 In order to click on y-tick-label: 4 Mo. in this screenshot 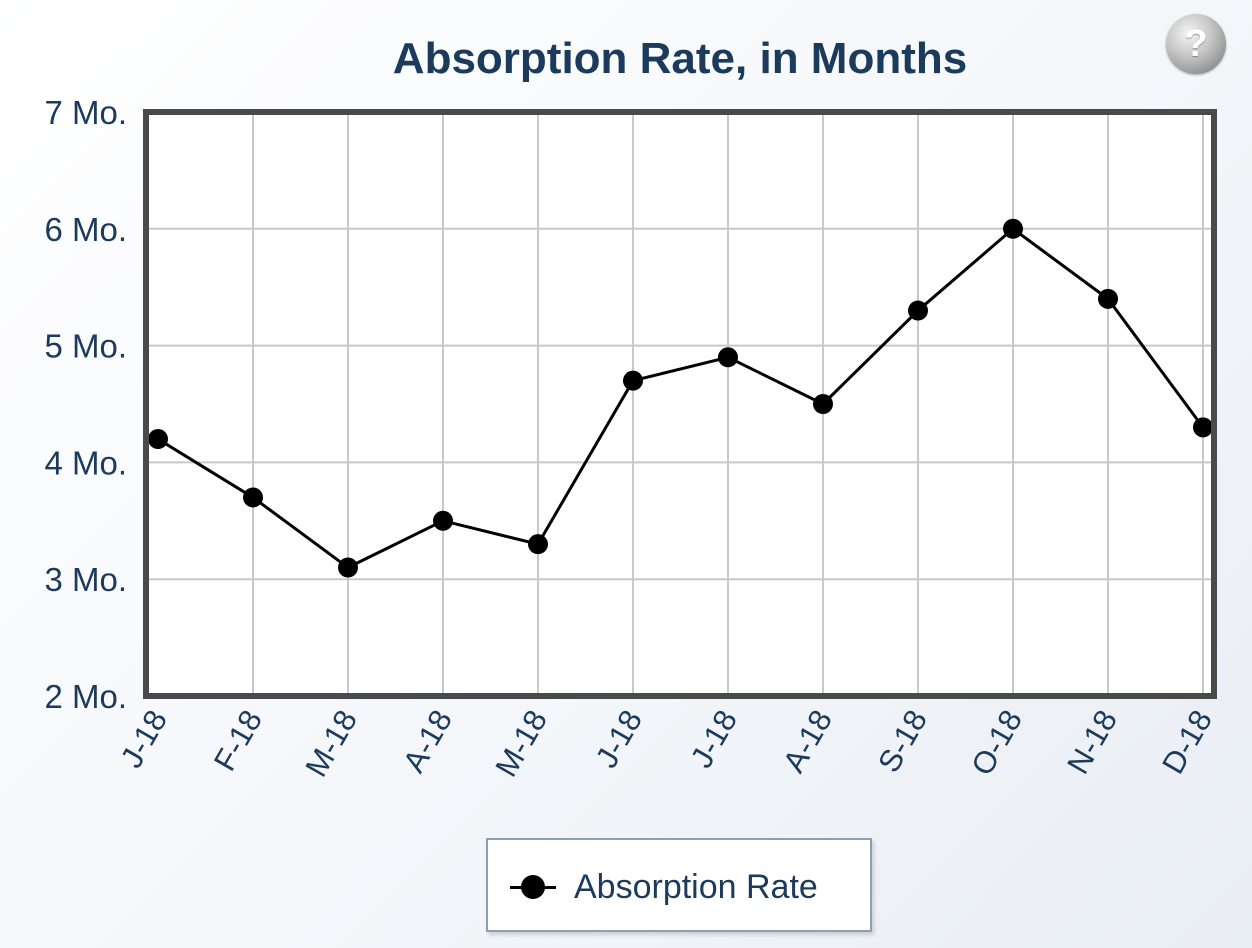, I will do `click(85, 462)`.